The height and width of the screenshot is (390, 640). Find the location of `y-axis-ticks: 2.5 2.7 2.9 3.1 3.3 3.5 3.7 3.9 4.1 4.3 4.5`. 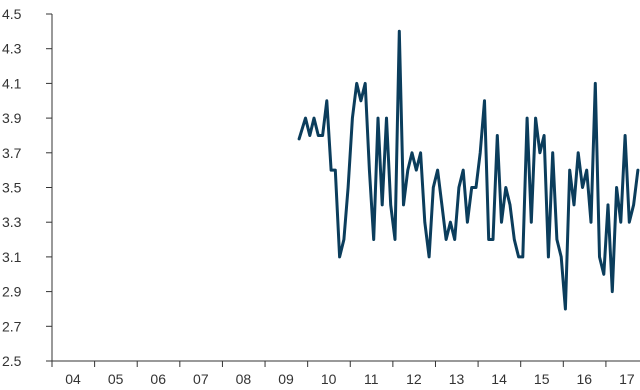

y-axis-ticks: 2.5 2.7 2.9 3.1 3.3 3.5 3.7 3.9 4.1 4.3 4.5 is located at coordinates (27, 187).